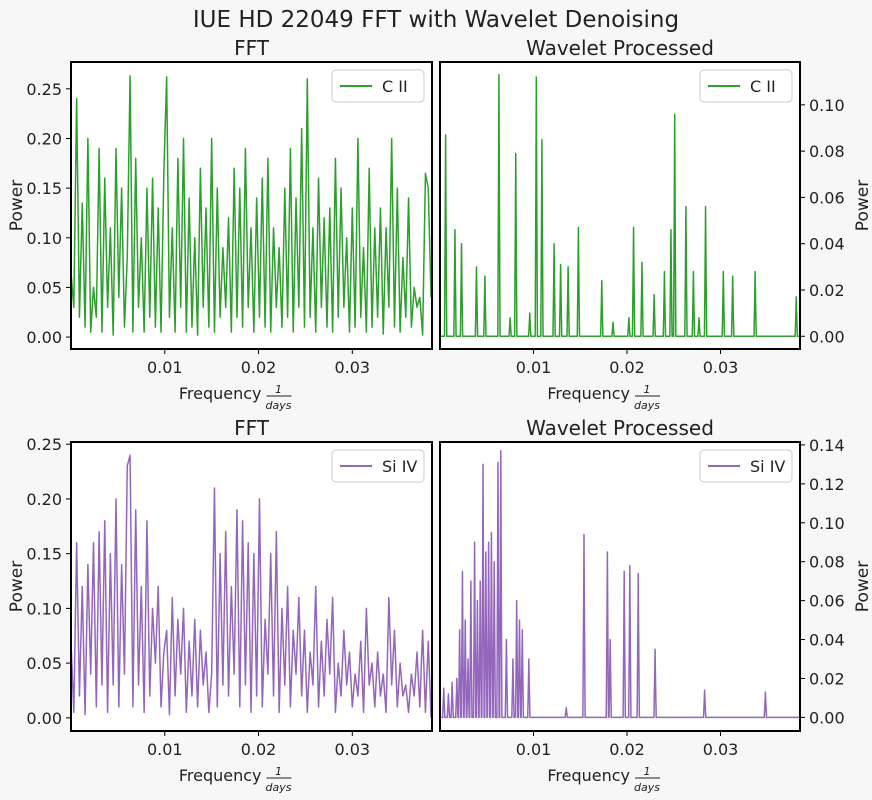  I want to click on y-tick-label: 0.14, so click(827, 445).